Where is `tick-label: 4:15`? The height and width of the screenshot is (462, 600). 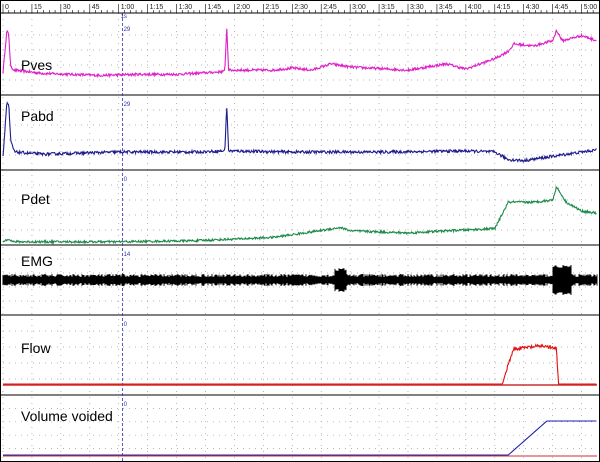 tick-label: 4:15 is located at coordinates (504, 7).